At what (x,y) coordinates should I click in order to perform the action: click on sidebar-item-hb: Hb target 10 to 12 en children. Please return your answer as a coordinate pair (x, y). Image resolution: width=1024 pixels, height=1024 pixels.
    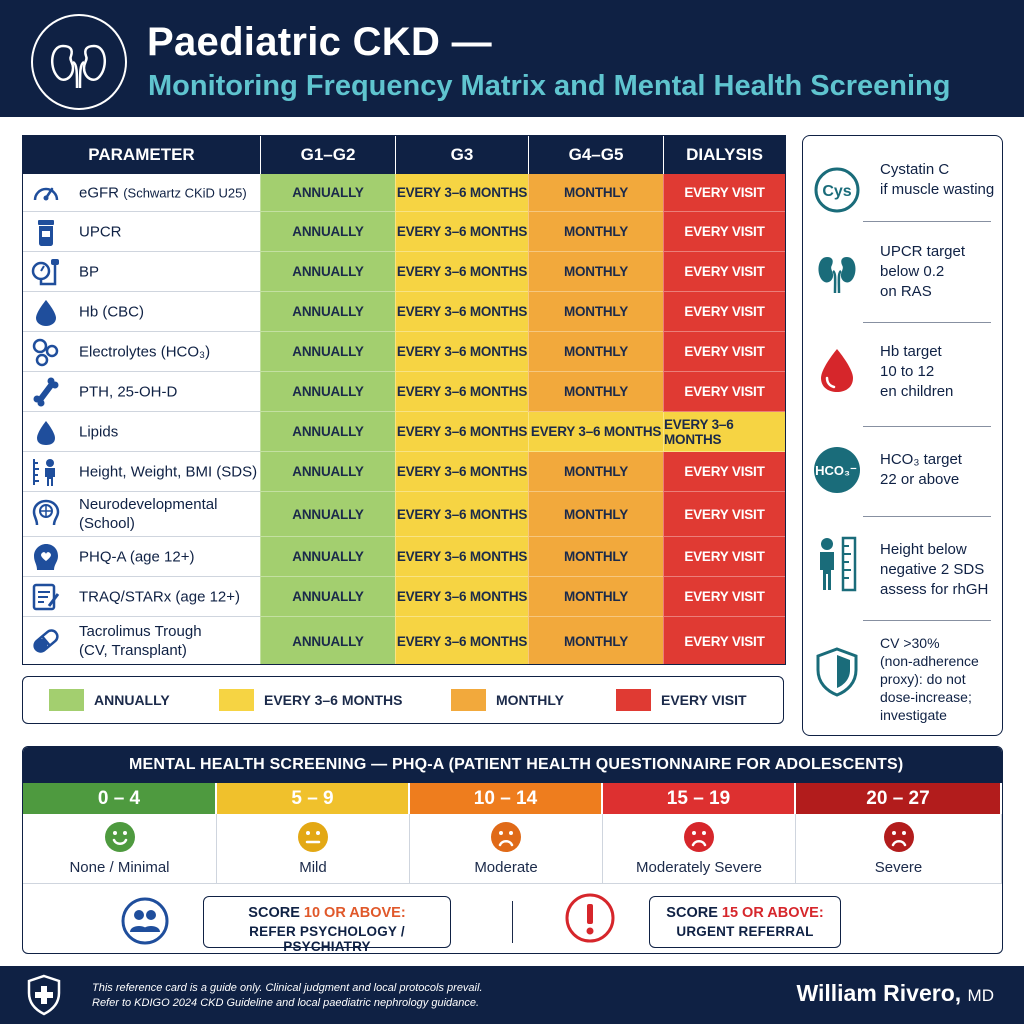
    Looking at the image, I should click on (902, 377).